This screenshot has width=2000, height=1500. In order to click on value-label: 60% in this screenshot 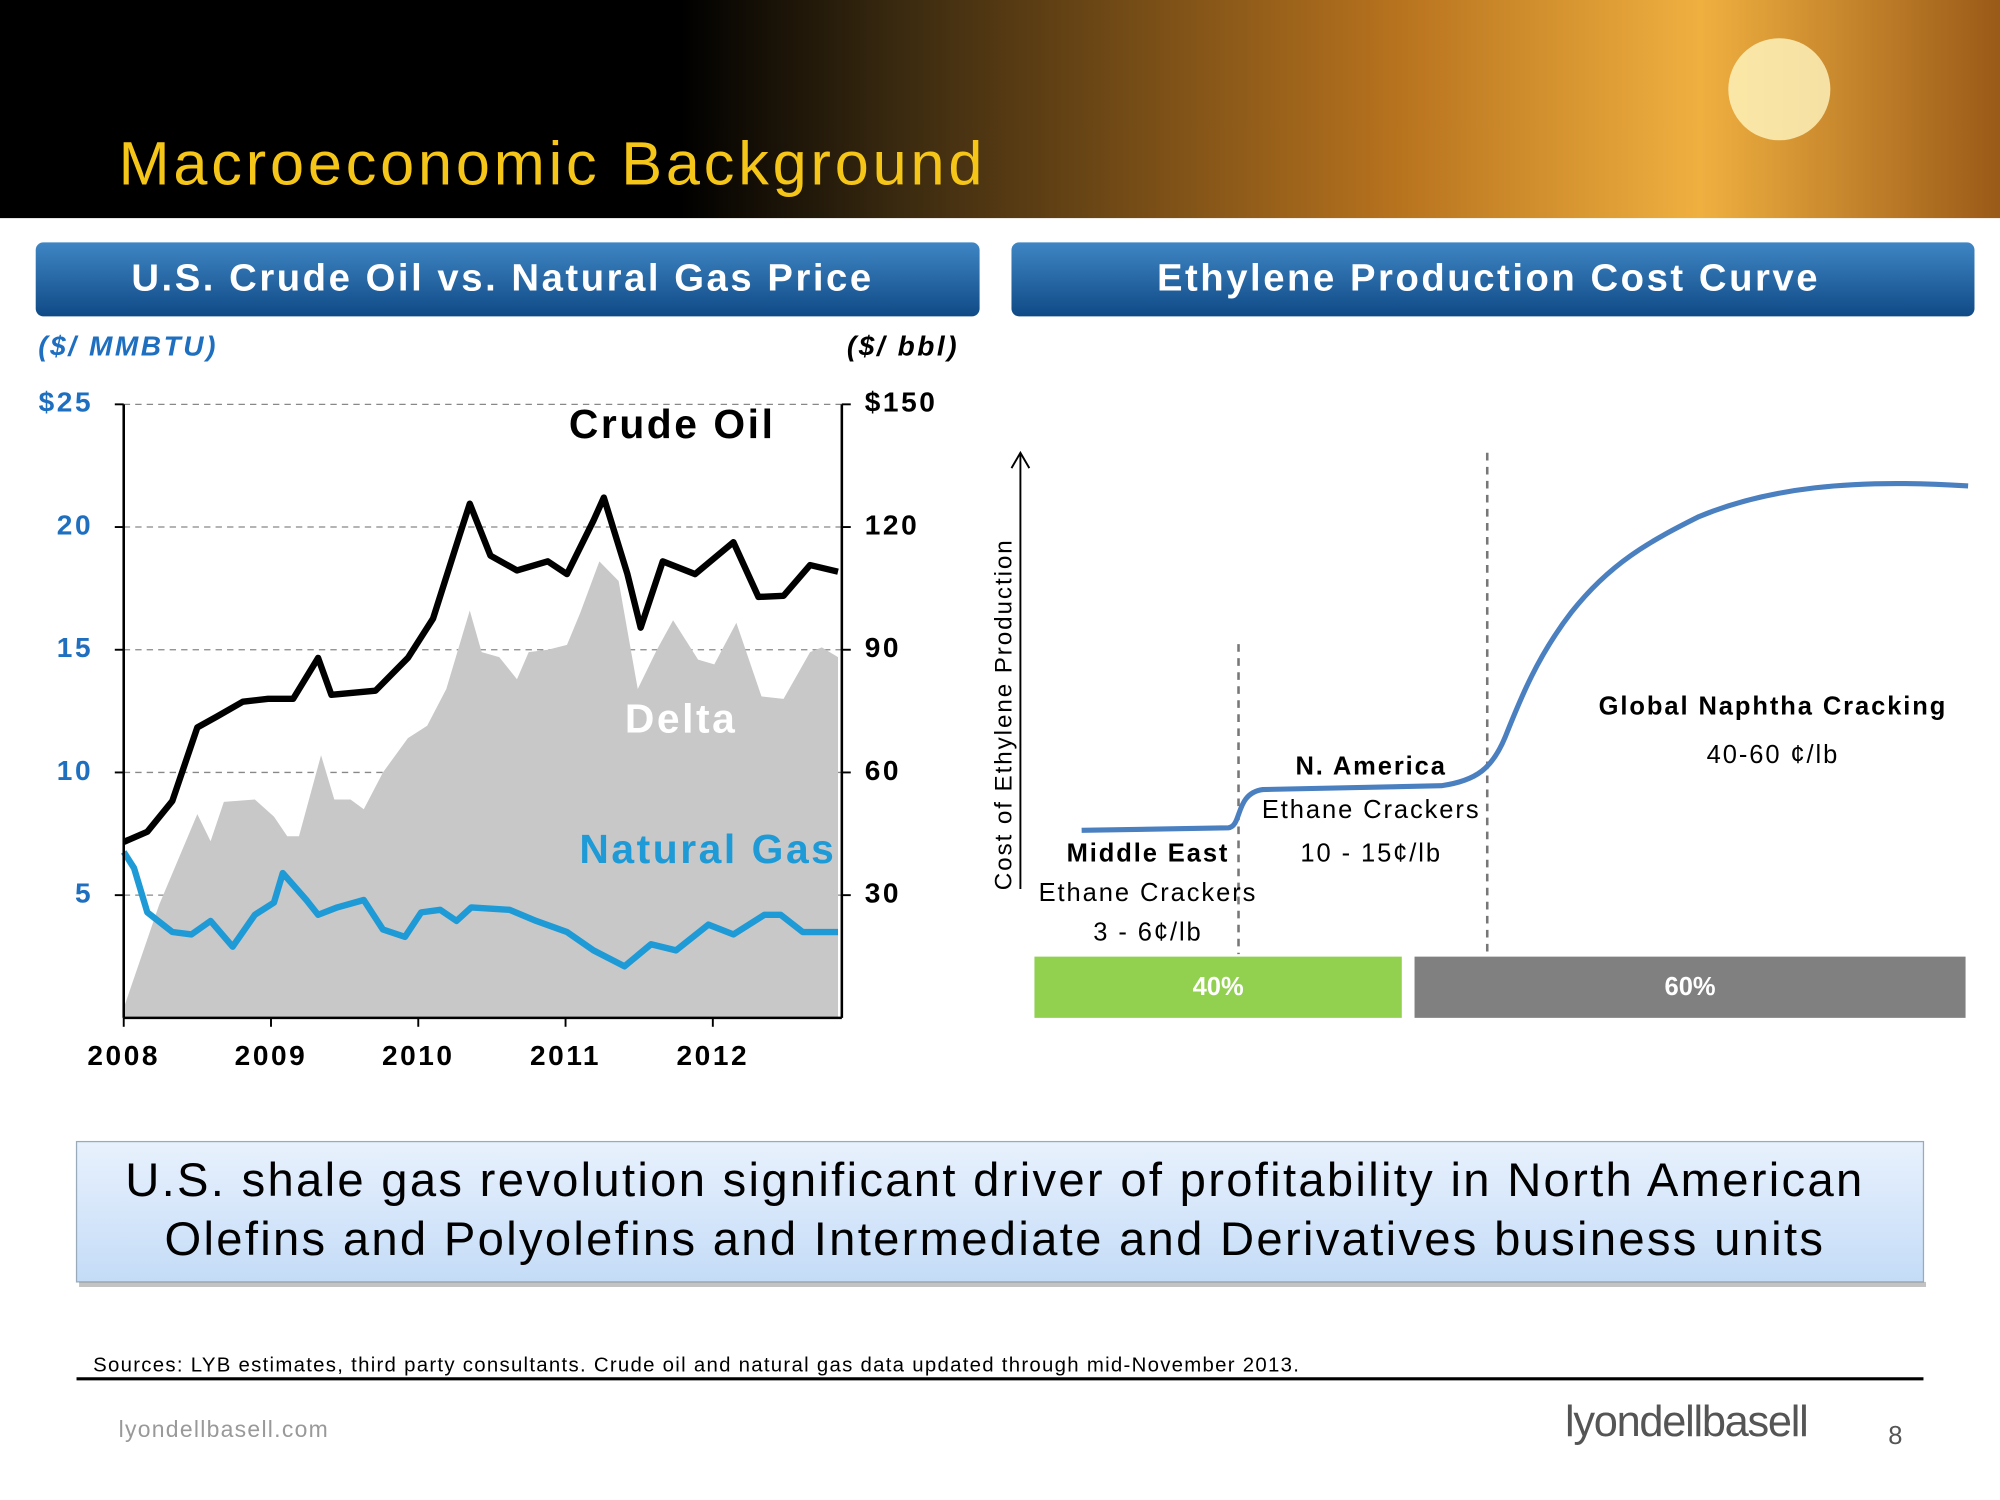, I will do `click(1690, 987)`.